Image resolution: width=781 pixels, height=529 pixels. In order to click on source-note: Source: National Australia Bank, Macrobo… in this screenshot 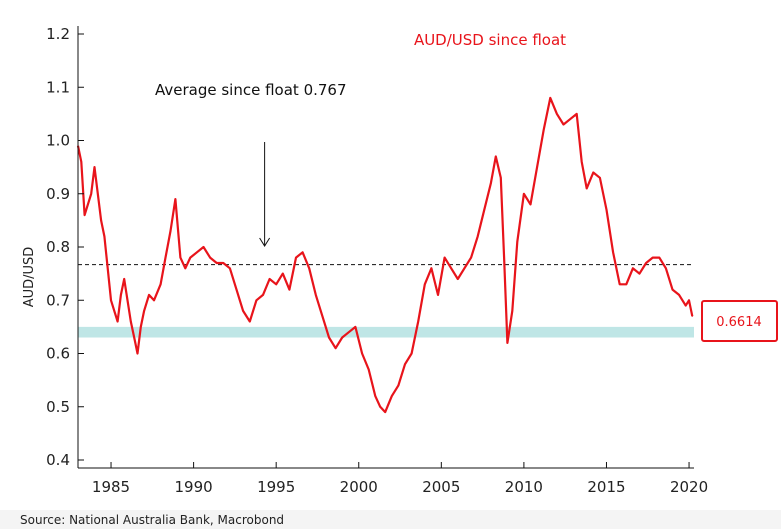, I will do `click(152, 520)`.